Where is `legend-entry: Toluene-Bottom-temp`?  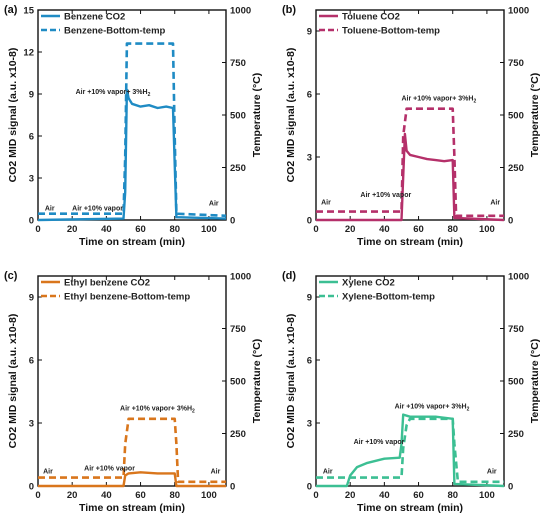 legend-entry: Toluene-Bottom-temp is located at coordinates (391, 31).